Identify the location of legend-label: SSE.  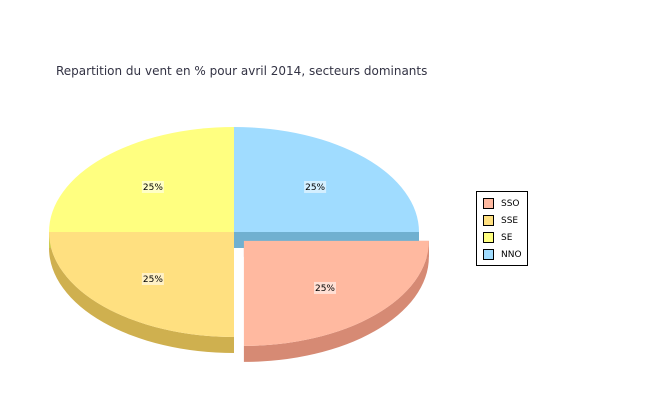
(510, 220).